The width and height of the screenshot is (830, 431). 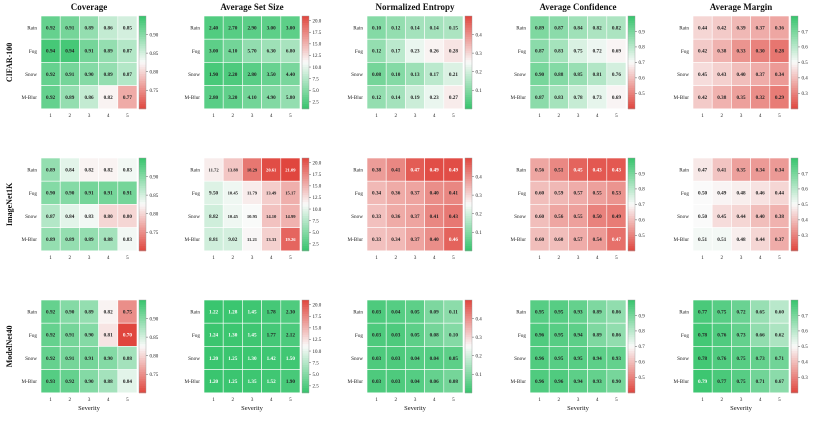 I want to click on cell-value: 0.56, so click(x=558, y=217).